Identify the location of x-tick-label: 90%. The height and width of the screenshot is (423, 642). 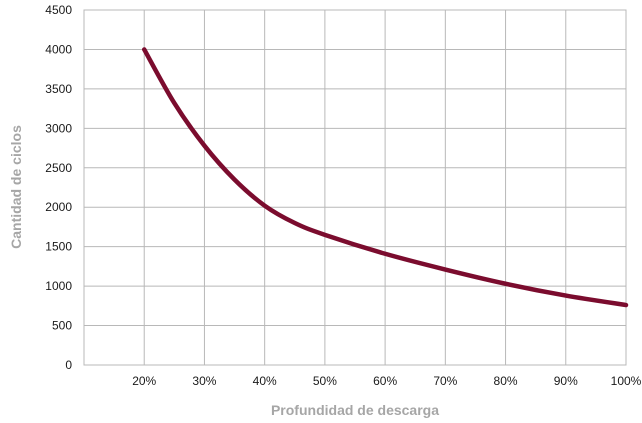
(566, 381).